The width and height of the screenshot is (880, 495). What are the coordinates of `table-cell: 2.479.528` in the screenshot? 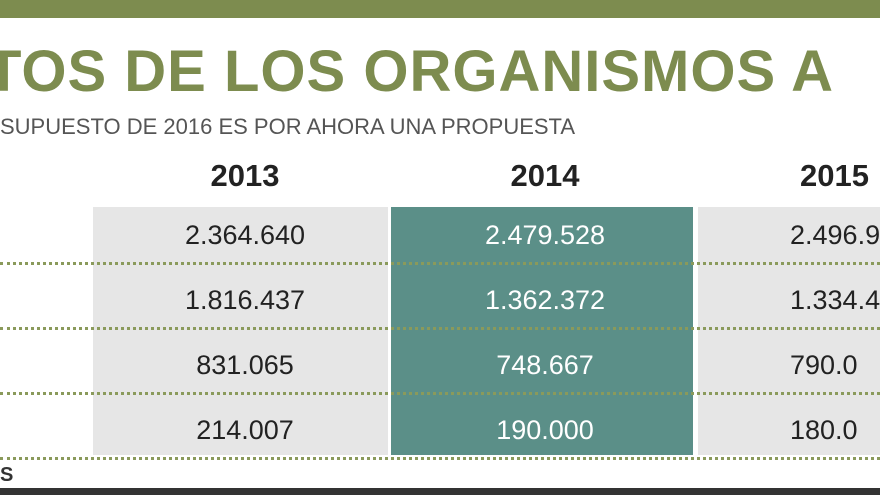 It's located at (545, 235).